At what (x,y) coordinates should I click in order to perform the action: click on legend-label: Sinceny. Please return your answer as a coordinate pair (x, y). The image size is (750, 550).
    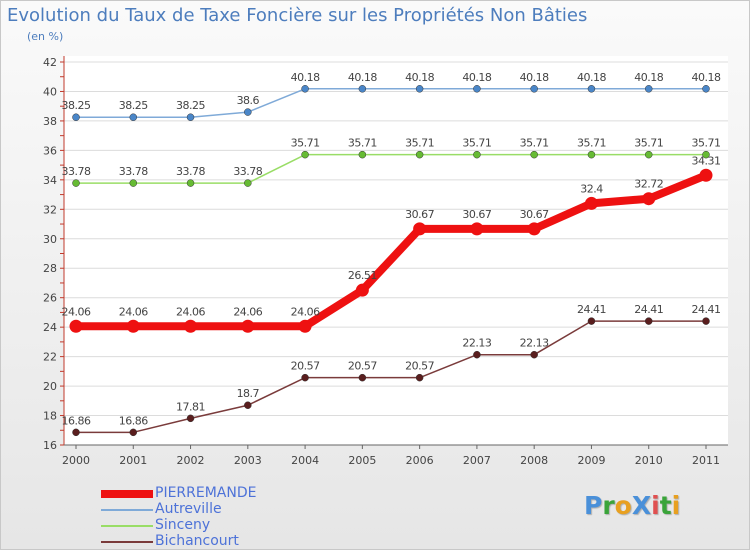
    Looking at the image, I should click on (183, 525).